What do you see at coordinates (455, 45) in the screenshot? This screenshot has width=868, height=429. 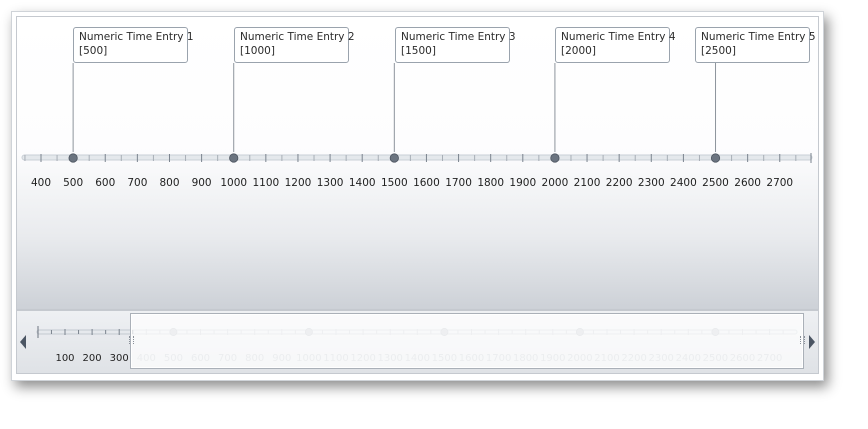 I see `time-entry-callout-3: Numeric Time Entry 3 [1500]` at bounding box center [455, 45].